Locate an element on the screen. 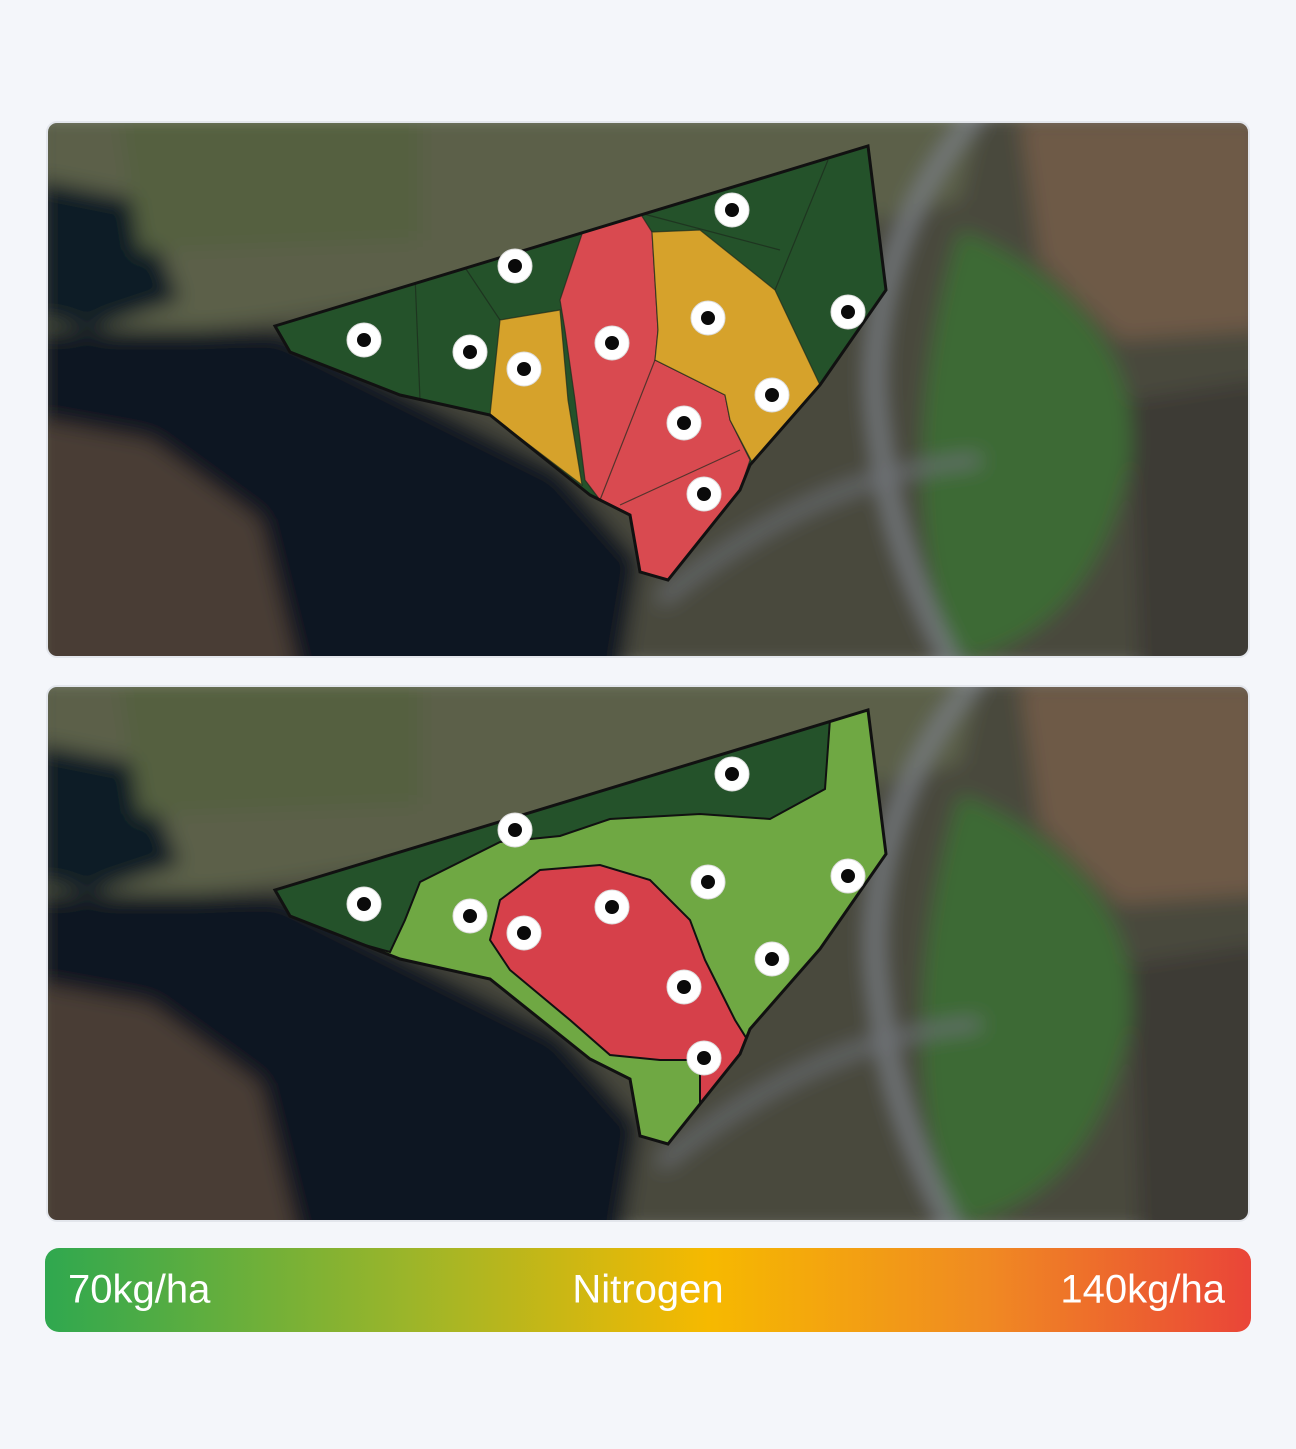  legend-title: Nitrogen is located at coordinates (648, 1289).